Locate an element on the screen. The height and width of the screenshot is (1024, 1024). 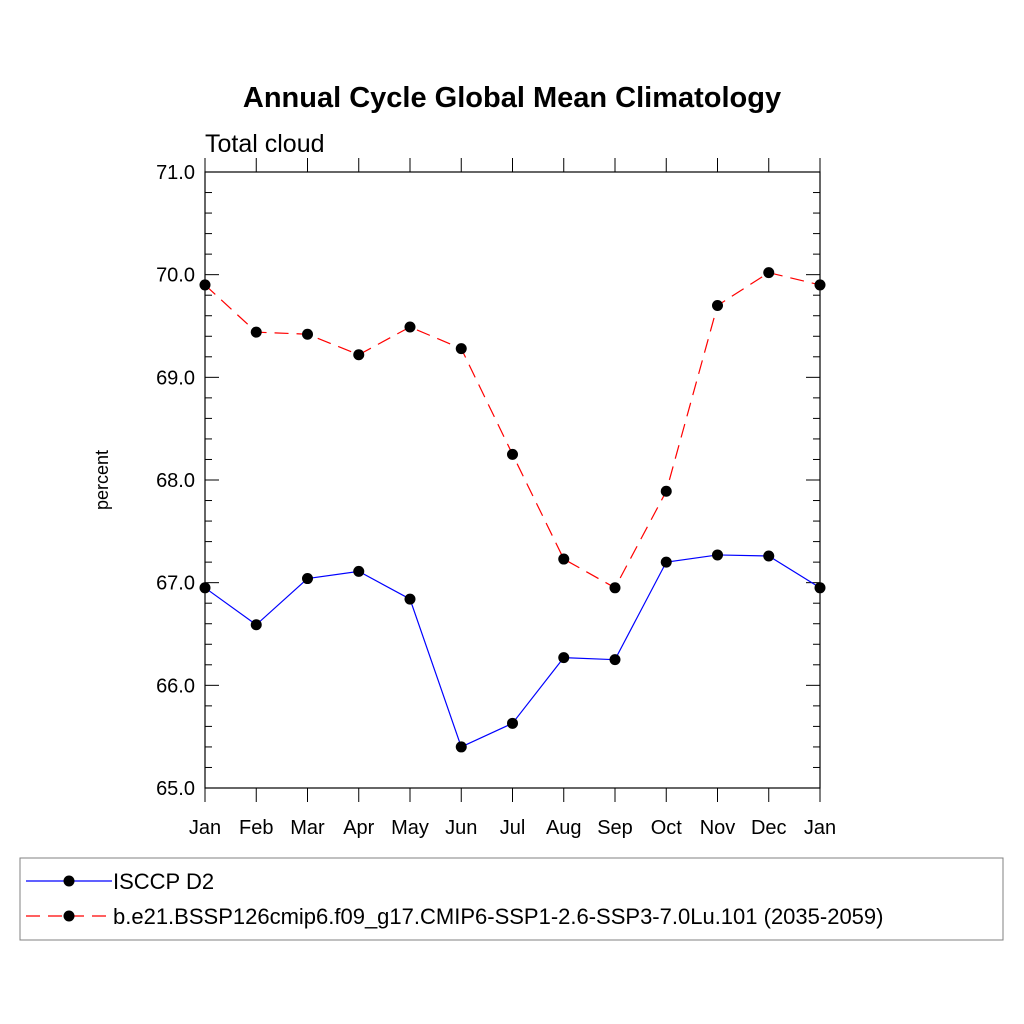
y-tick-label: 65.0 is located at coordinates (175, 789).